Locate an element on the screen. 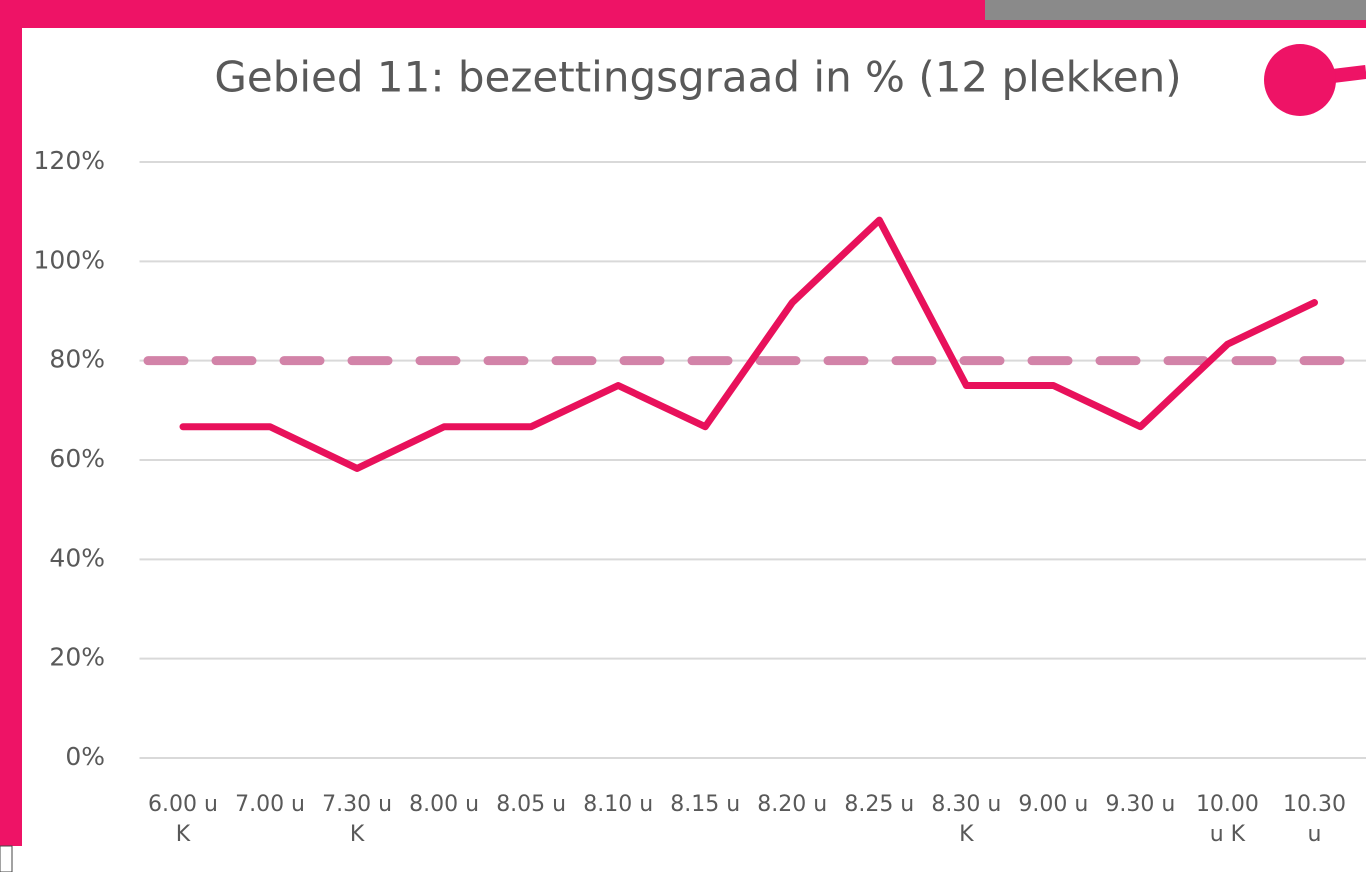 Image resolution: width=1366 pixels, height=872 pixels. y-tick-label: 80% is located at coordinates (77, 359).